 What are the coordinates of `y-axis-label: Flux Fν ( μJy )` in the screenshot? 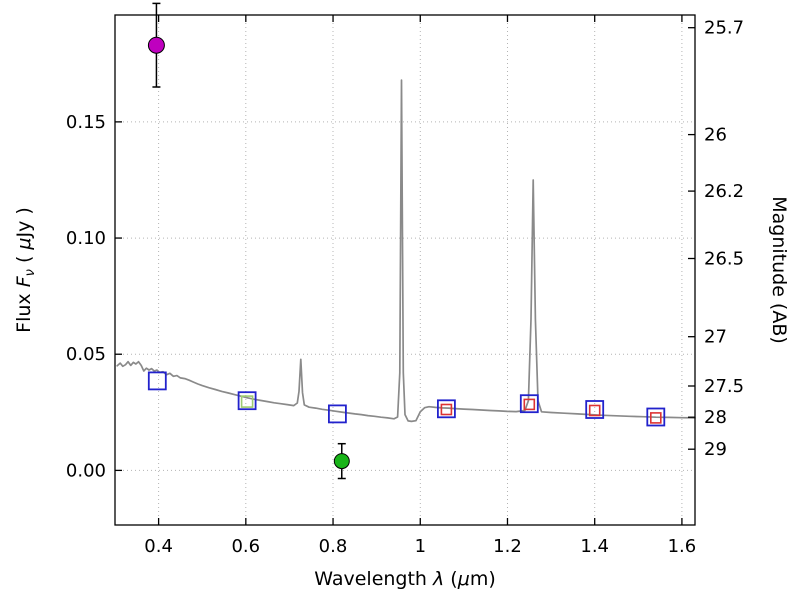 It's located at (25, 270).